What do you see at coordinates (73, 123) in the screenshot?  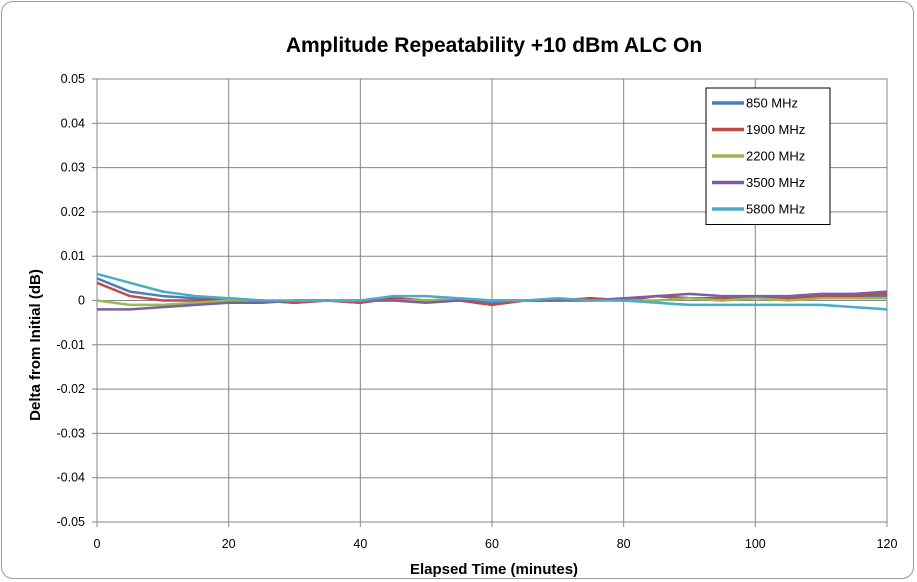 I see `y-tick-label: 0.04` at bounding box center [73, 123].